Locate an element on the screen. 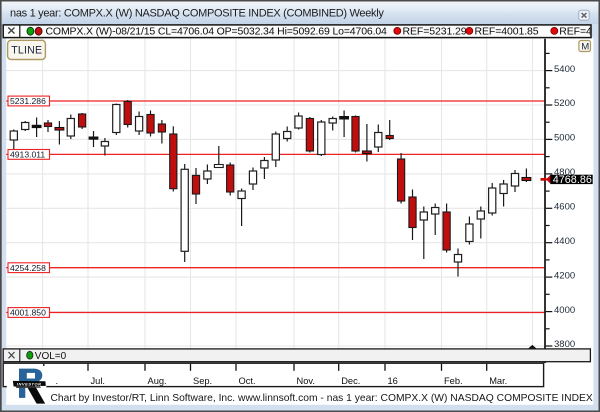  svg-text: Jul. is located at coordinates (98, 381).